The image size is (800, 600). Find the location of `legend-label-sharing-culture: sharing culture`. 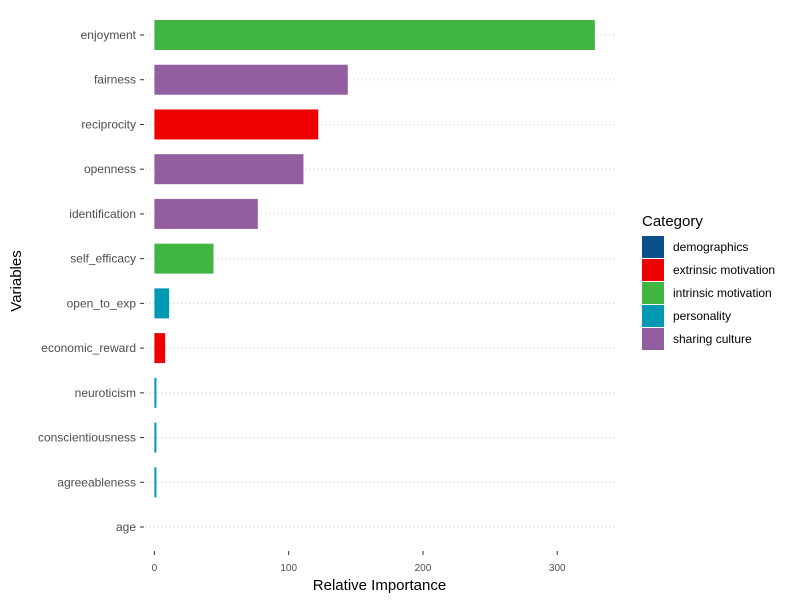

legend-label-sharing-culture: sharing culture is located at coordinates (712, 339).